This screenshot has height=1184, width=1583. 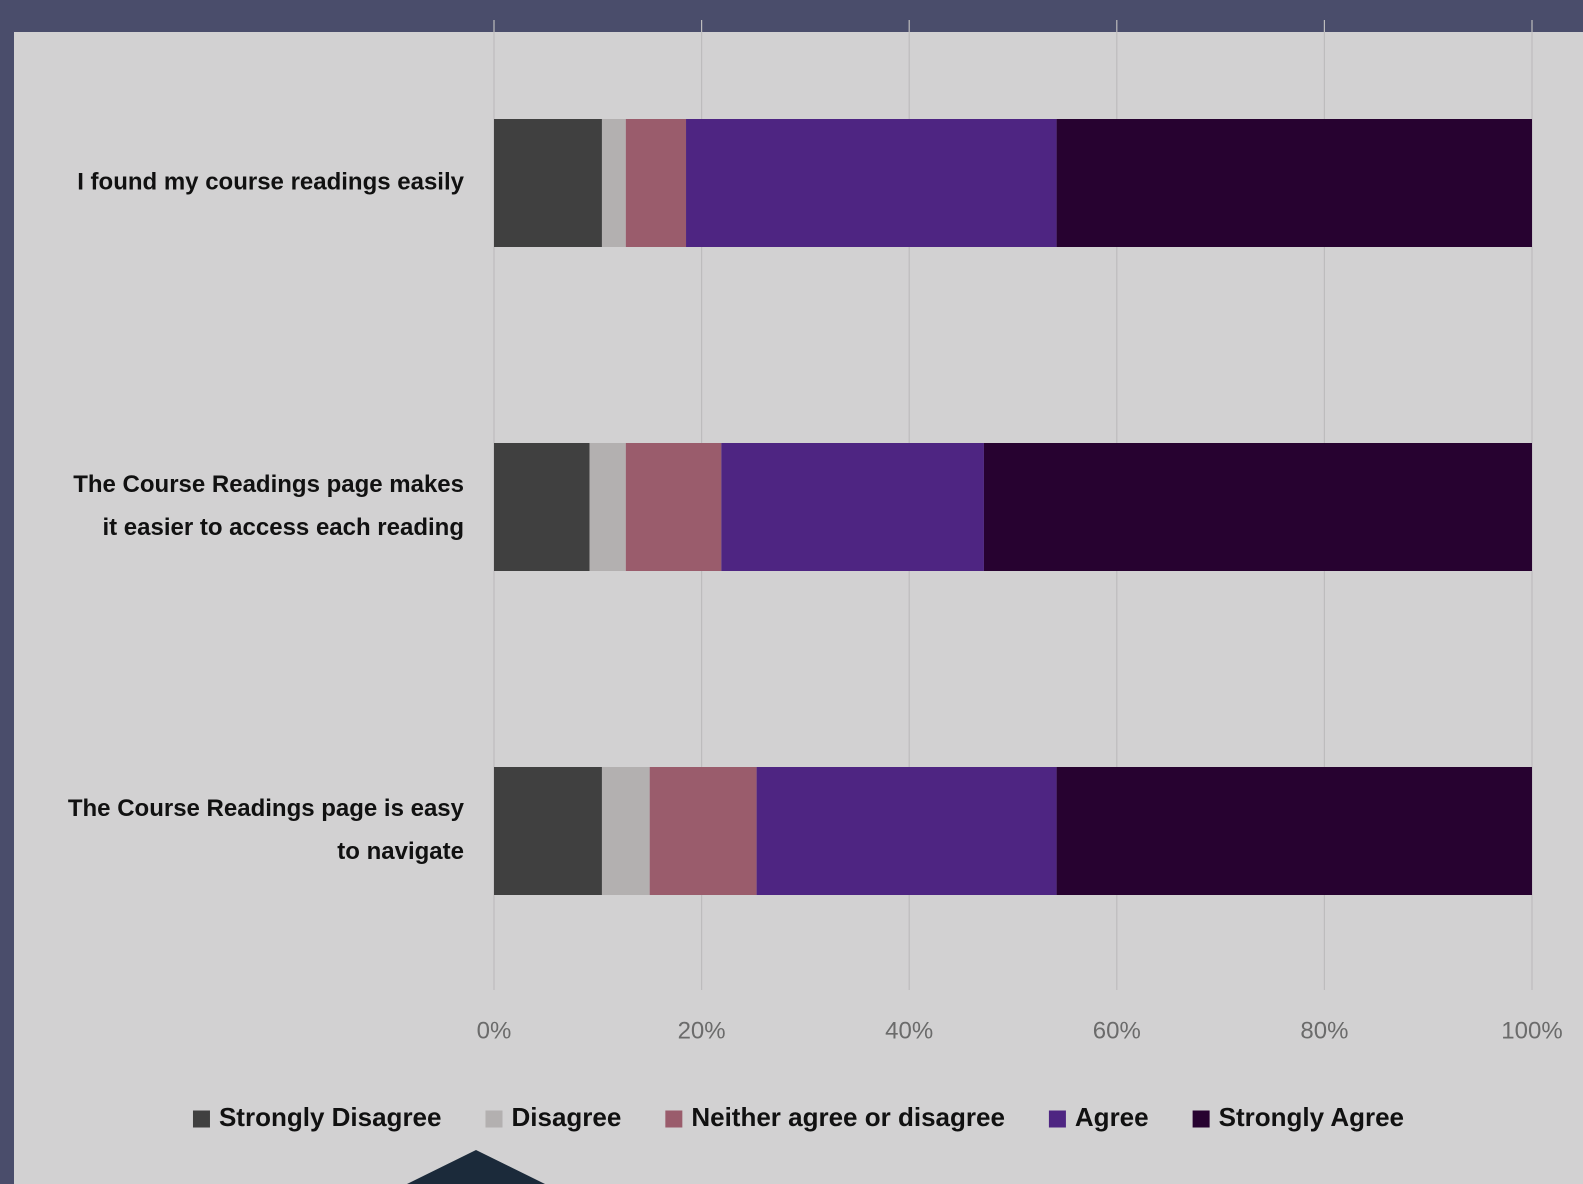 I want to click on category-label: I found my course readings easily, so click(x=270, y=181).